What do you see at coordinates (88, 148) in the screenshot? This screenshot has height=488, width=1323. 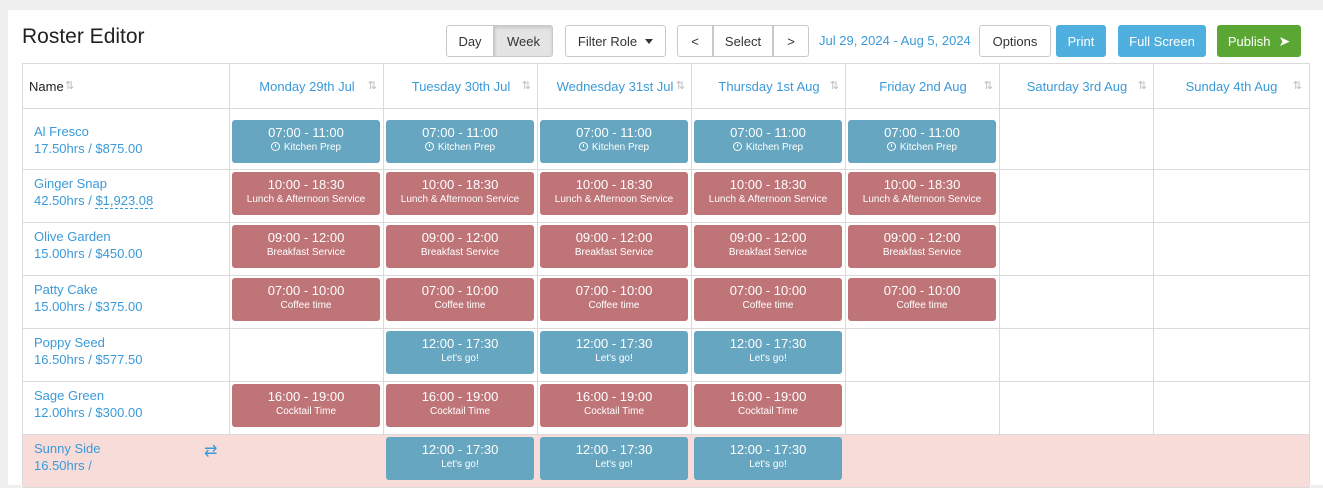 I see `employee-hours-pay: 17.50hrs / $875.00` at bounding box center [88, 148].